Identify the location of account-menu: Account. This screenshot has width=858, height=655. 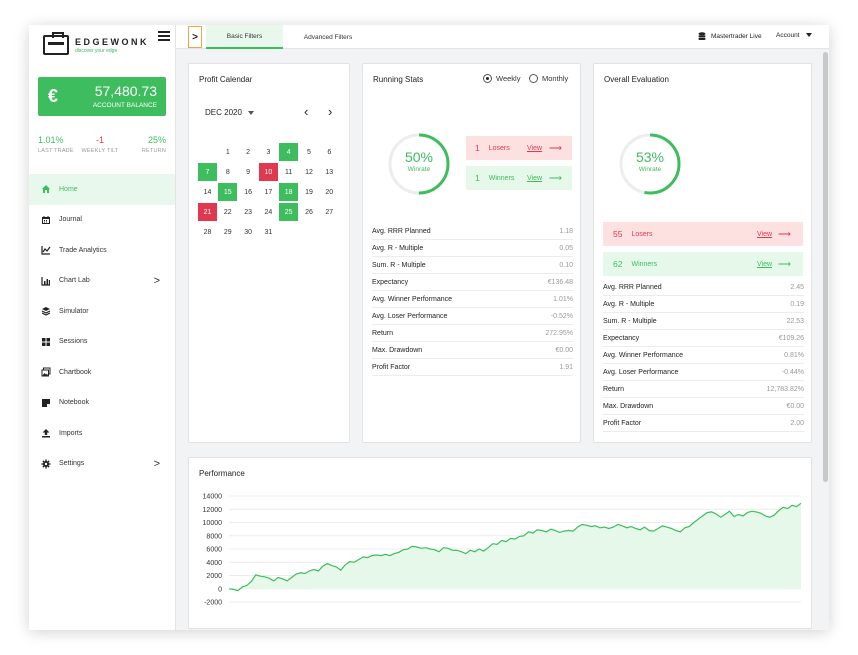
(794, 35).